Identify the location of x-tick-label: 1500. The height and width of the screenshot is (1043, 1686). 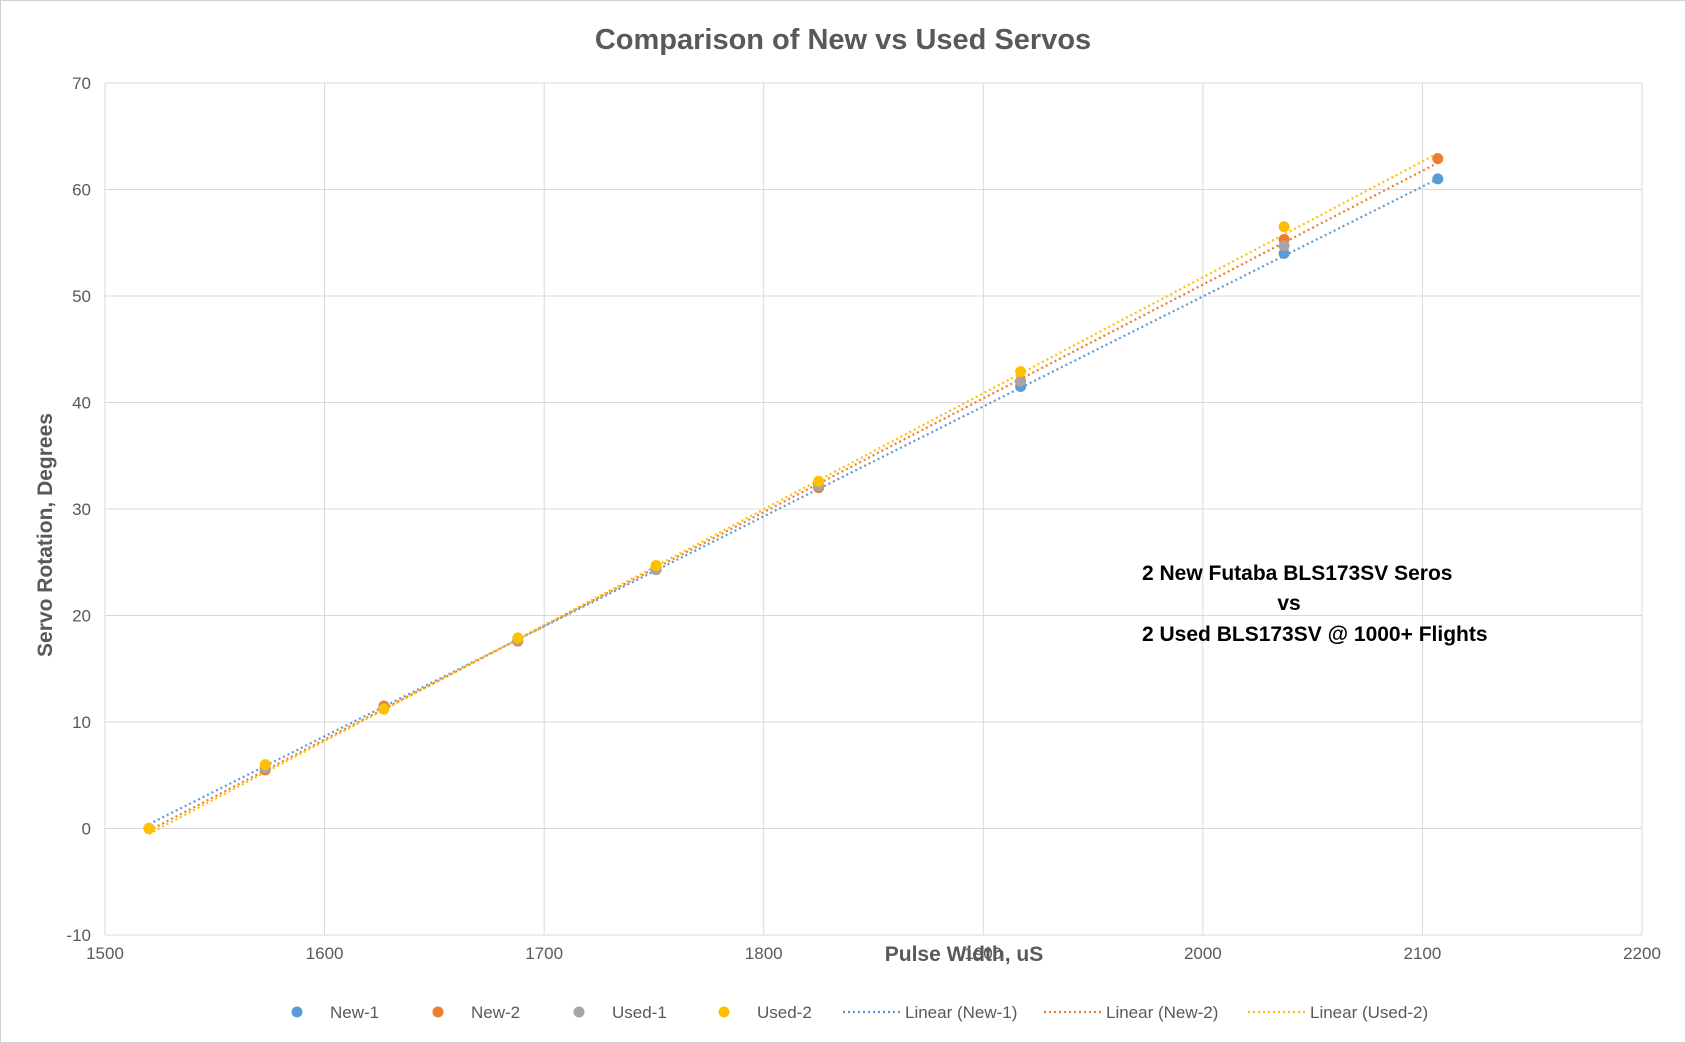
(105, 953).